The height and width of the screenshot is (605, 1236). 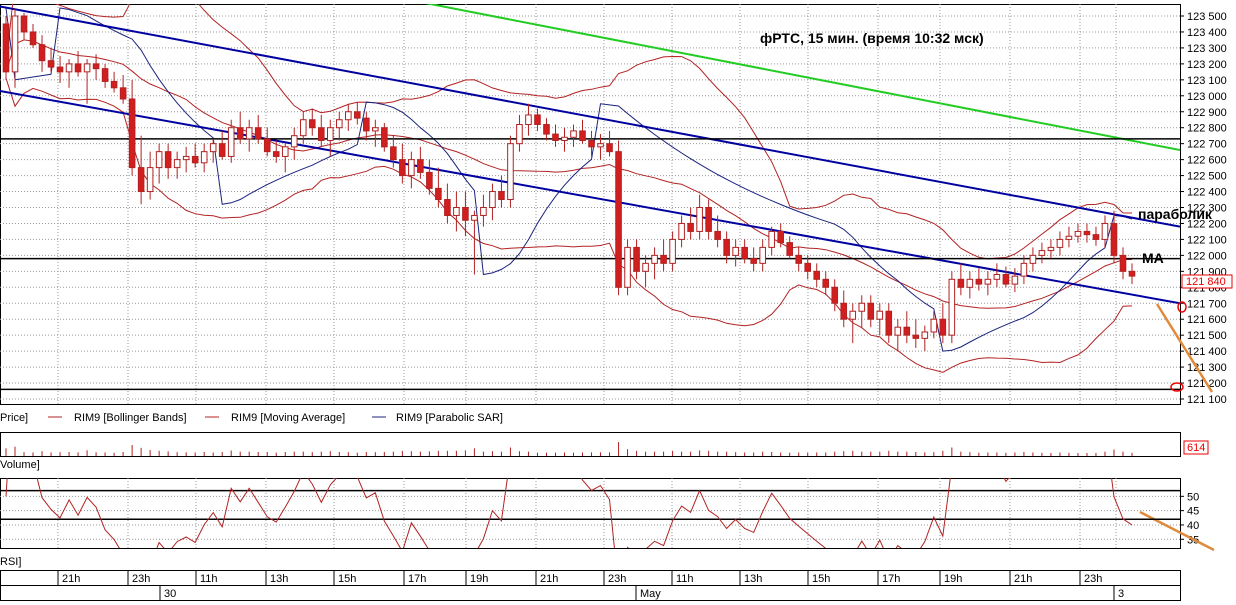 What do you see at coordinates (872, 38) in the screenshot?
I see `chart-title: фРТС, 15 мин. (время 10:32 мск)` at bounding box center [872, 38].